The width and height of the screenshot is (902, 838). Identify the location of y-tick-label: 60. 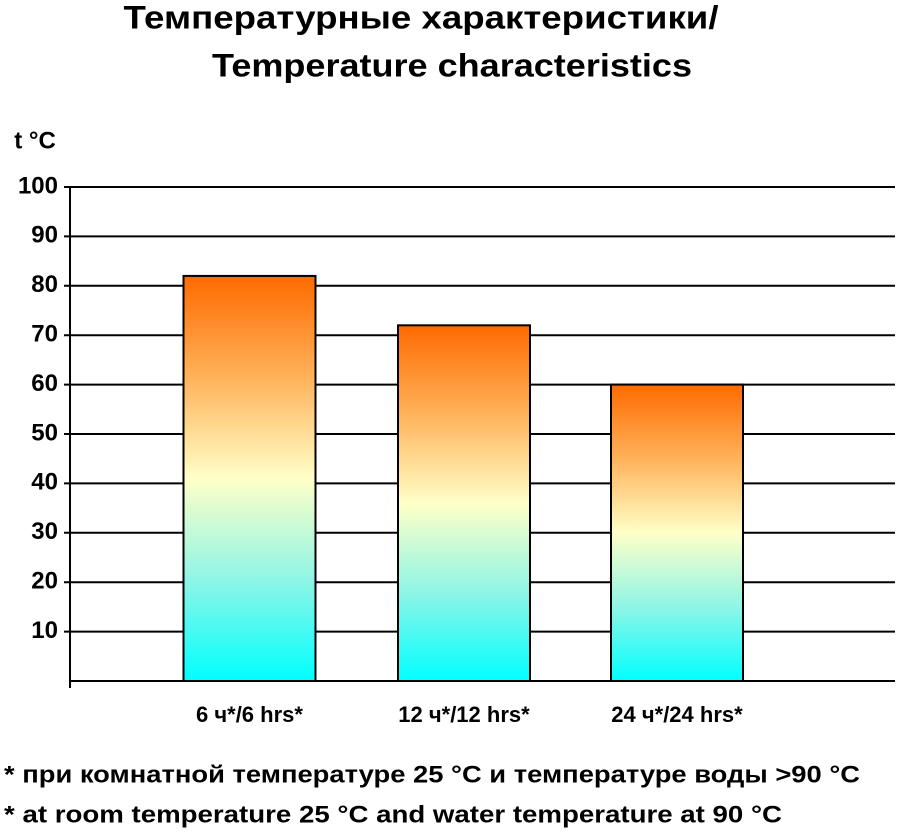
(44, 383).